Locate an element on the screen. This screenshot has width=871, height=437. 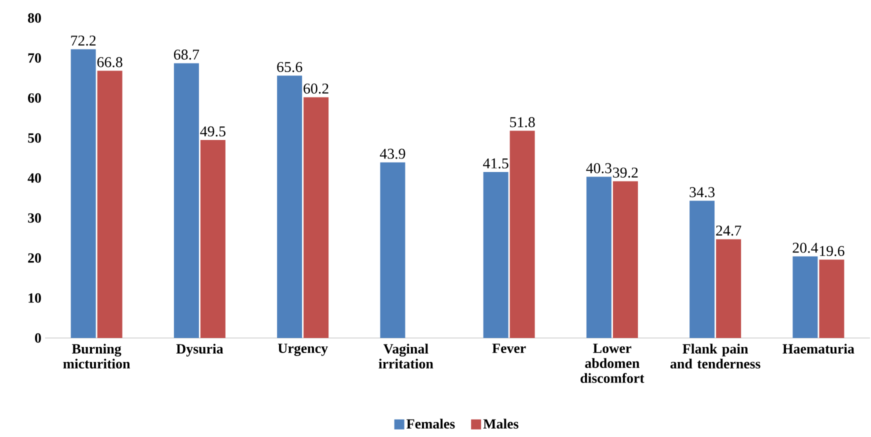
data-label: 66.8 is located at coordinates (109, 62).